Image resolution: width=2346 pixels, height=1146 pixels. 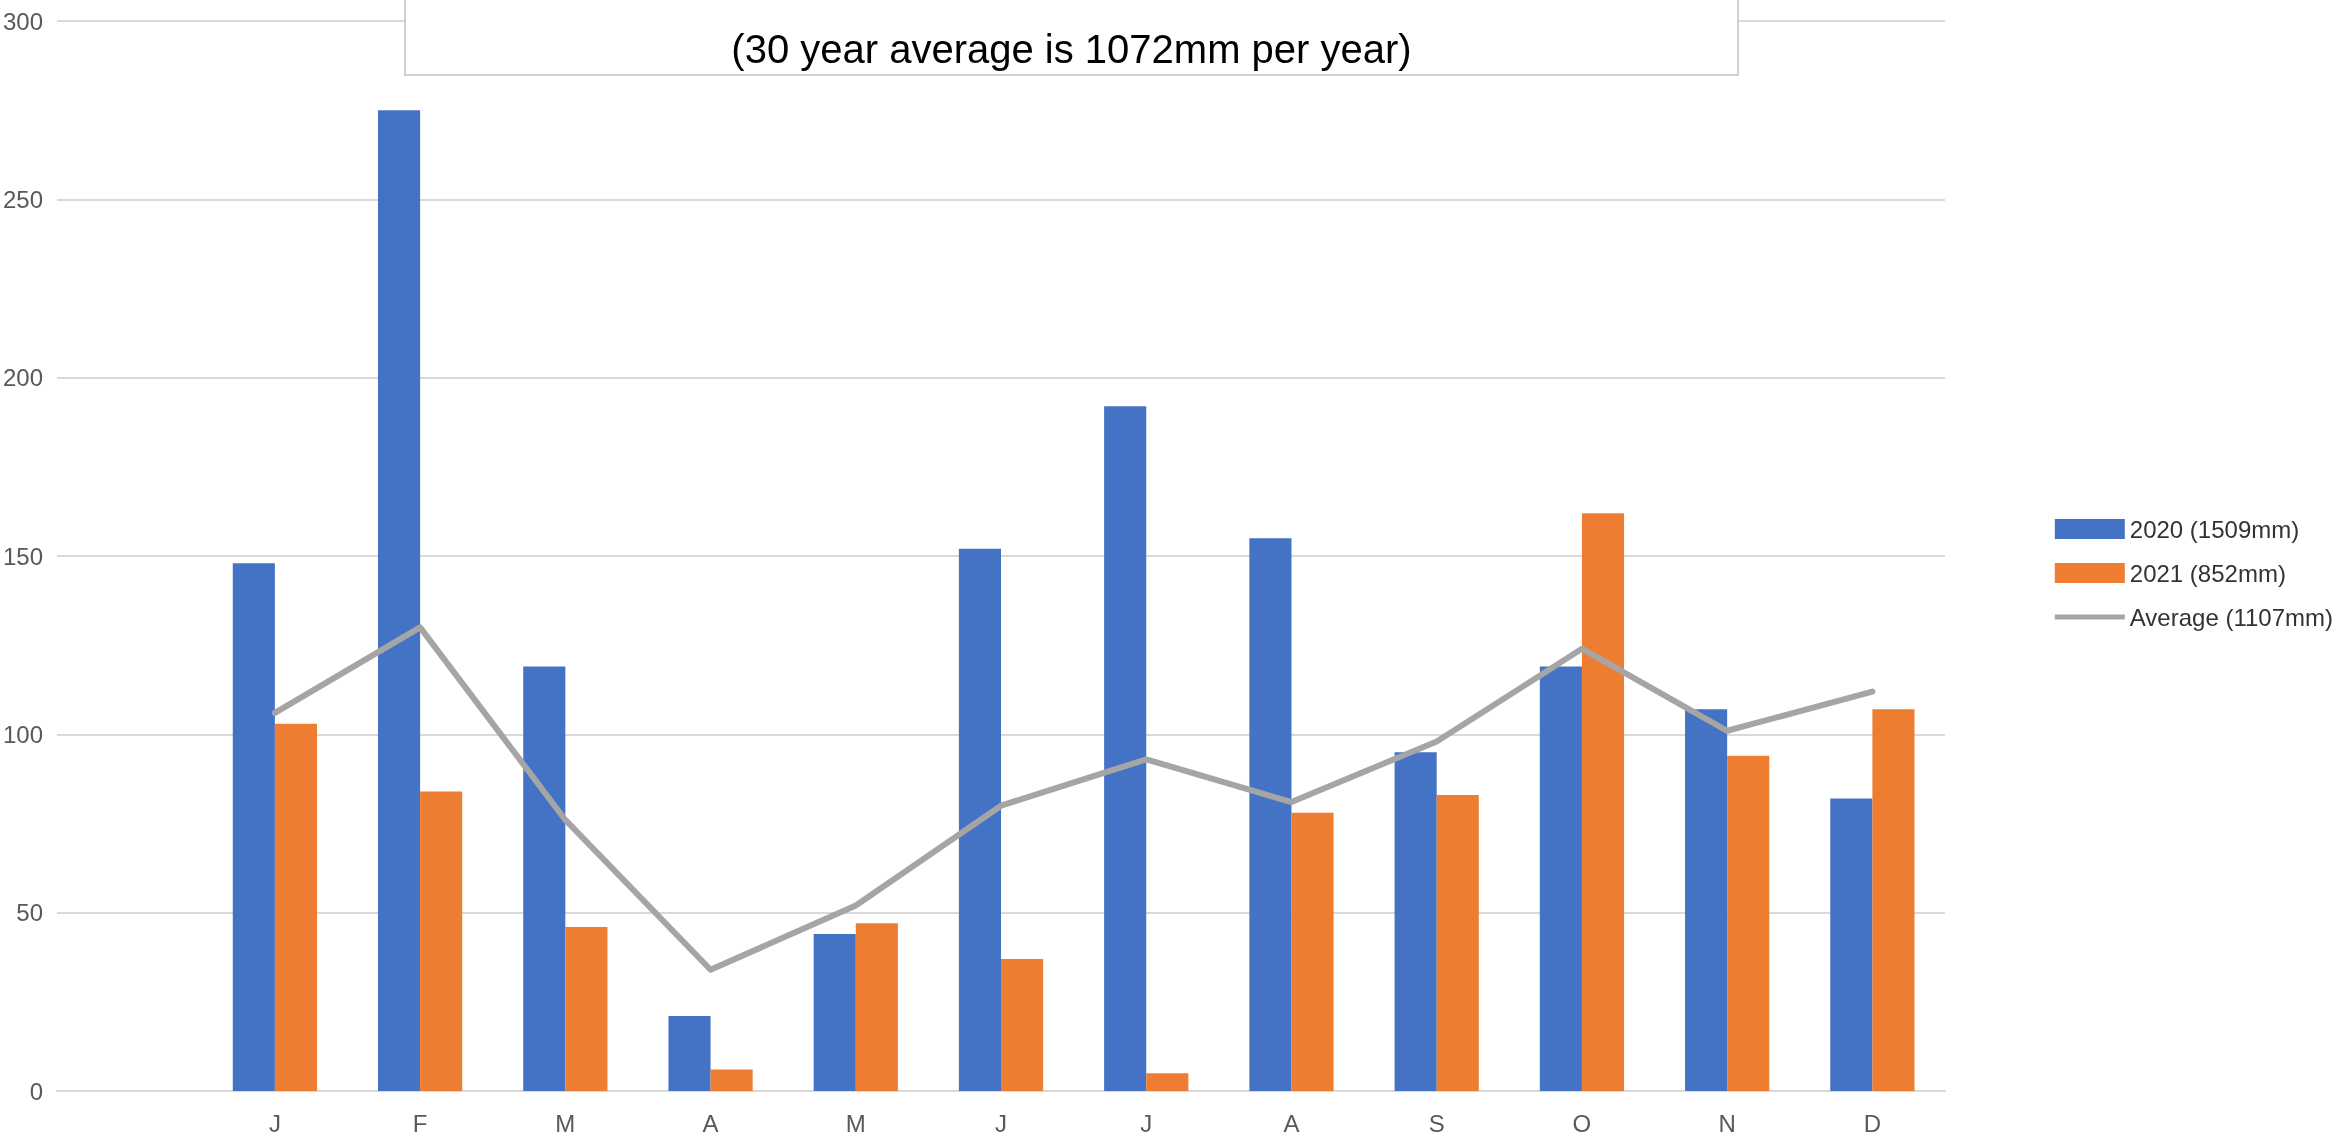 I want to click on y-tick-label: 50, so click(x=30, y=913).